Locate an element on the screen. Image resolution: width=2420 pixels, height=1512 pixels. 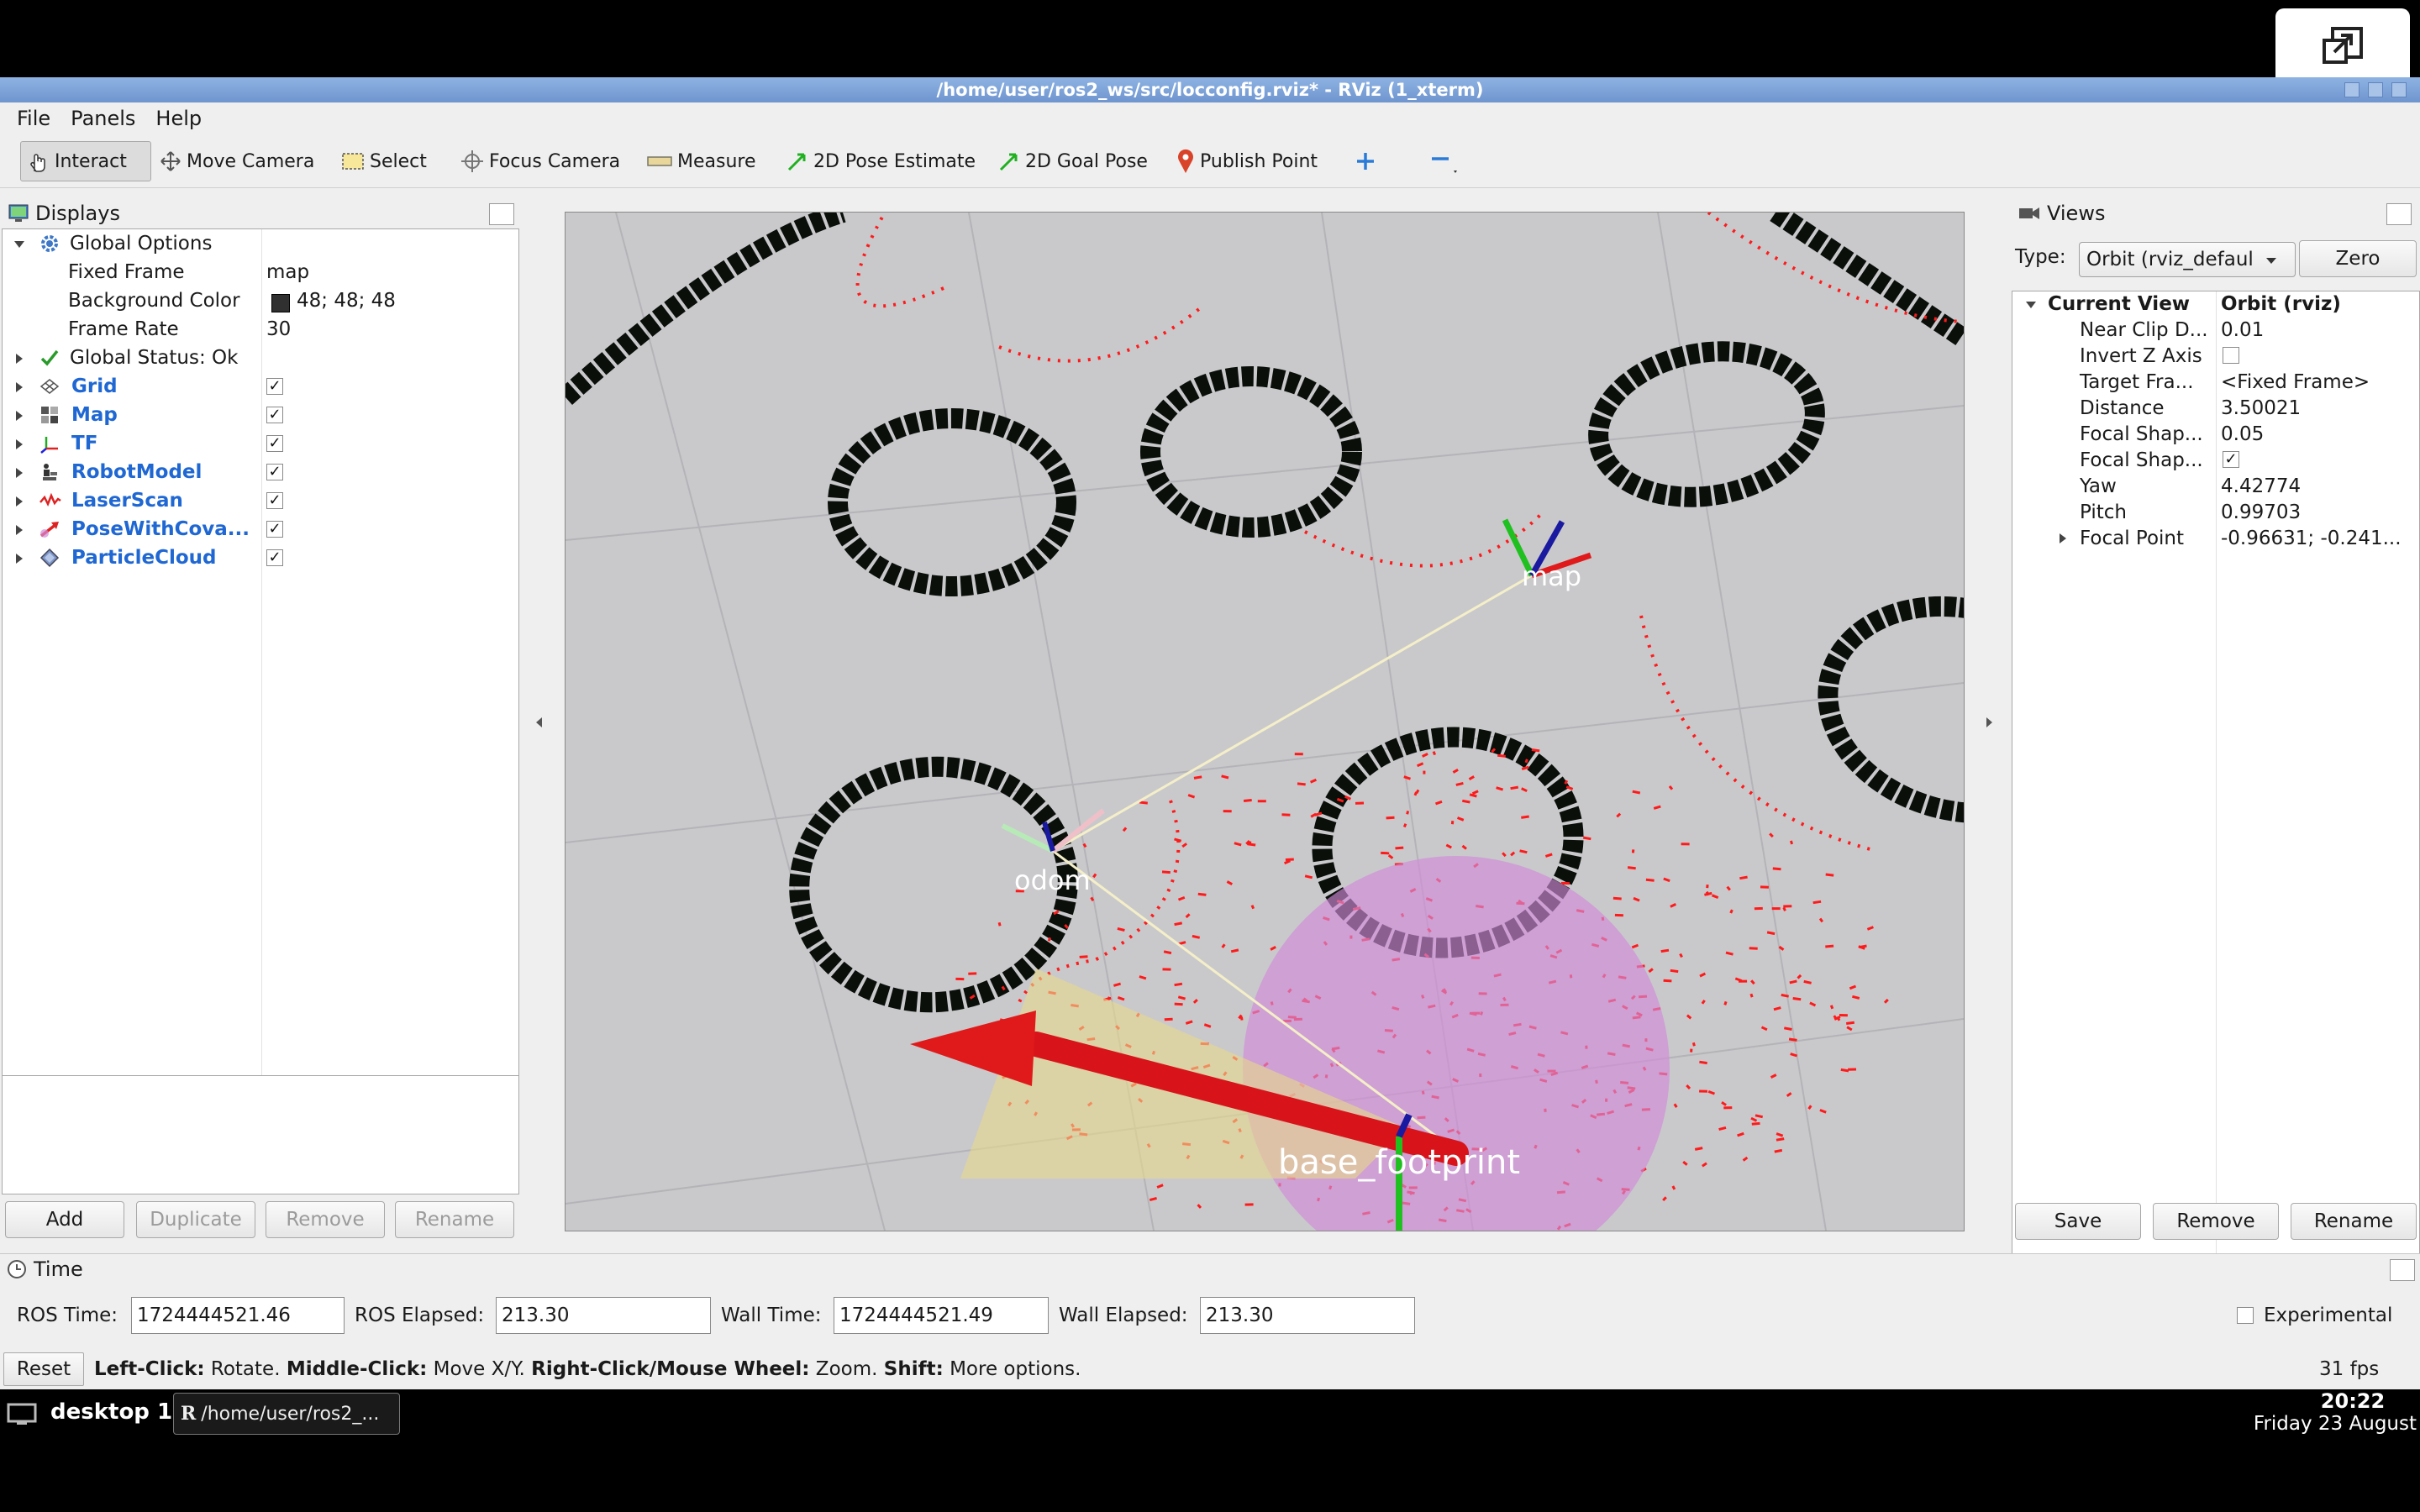
menu-file: File is located at coordinates (34, 118).